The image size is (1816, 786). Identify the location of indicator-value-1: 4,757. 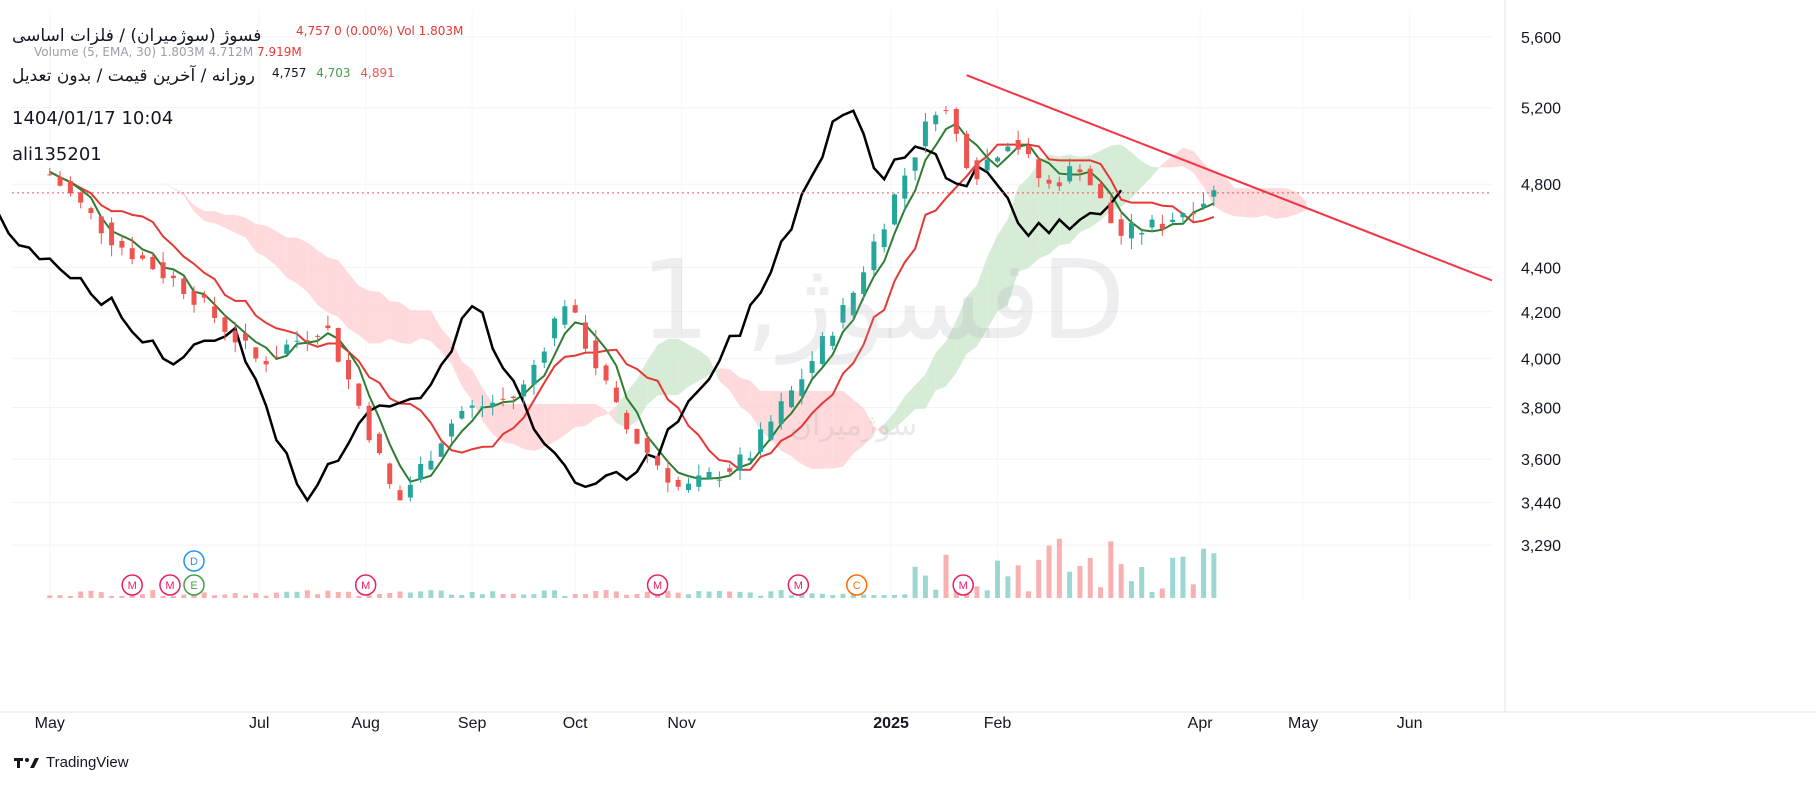
(289, 73).